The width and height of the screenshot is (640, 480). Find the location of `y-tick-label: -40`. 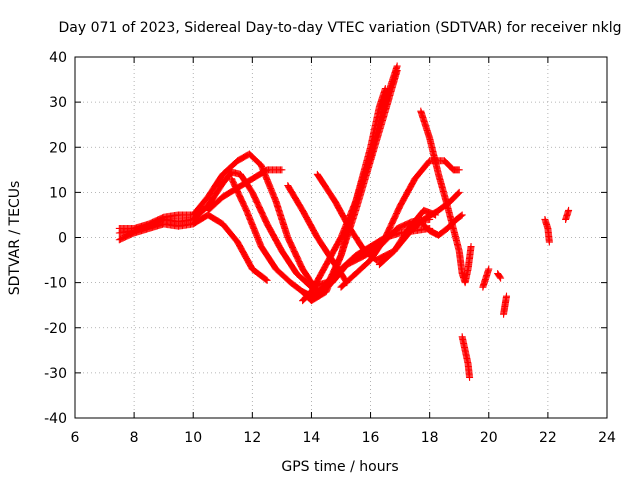

y-tick-label: -40 is located at coordinates (55, 419).